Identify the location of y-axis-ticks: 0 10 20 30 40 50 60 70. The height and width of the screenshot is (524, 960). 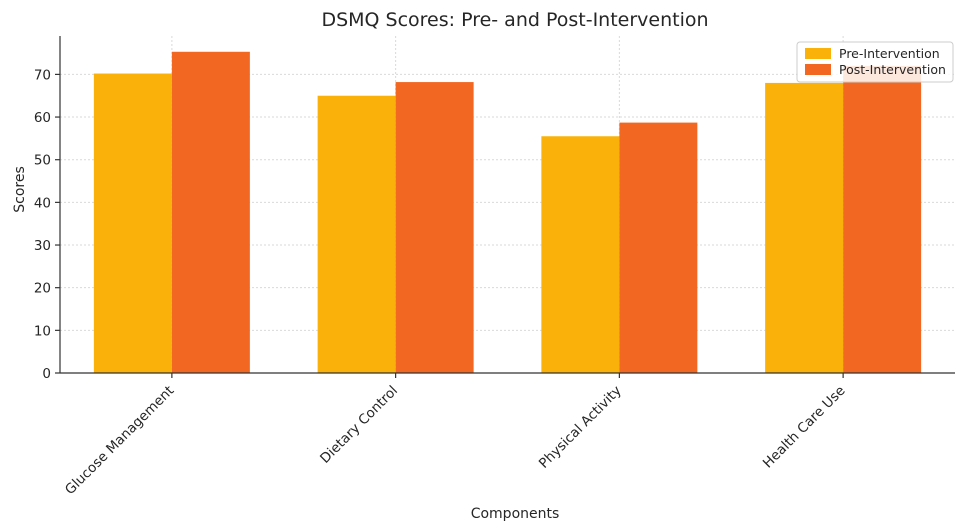
(47, 224).